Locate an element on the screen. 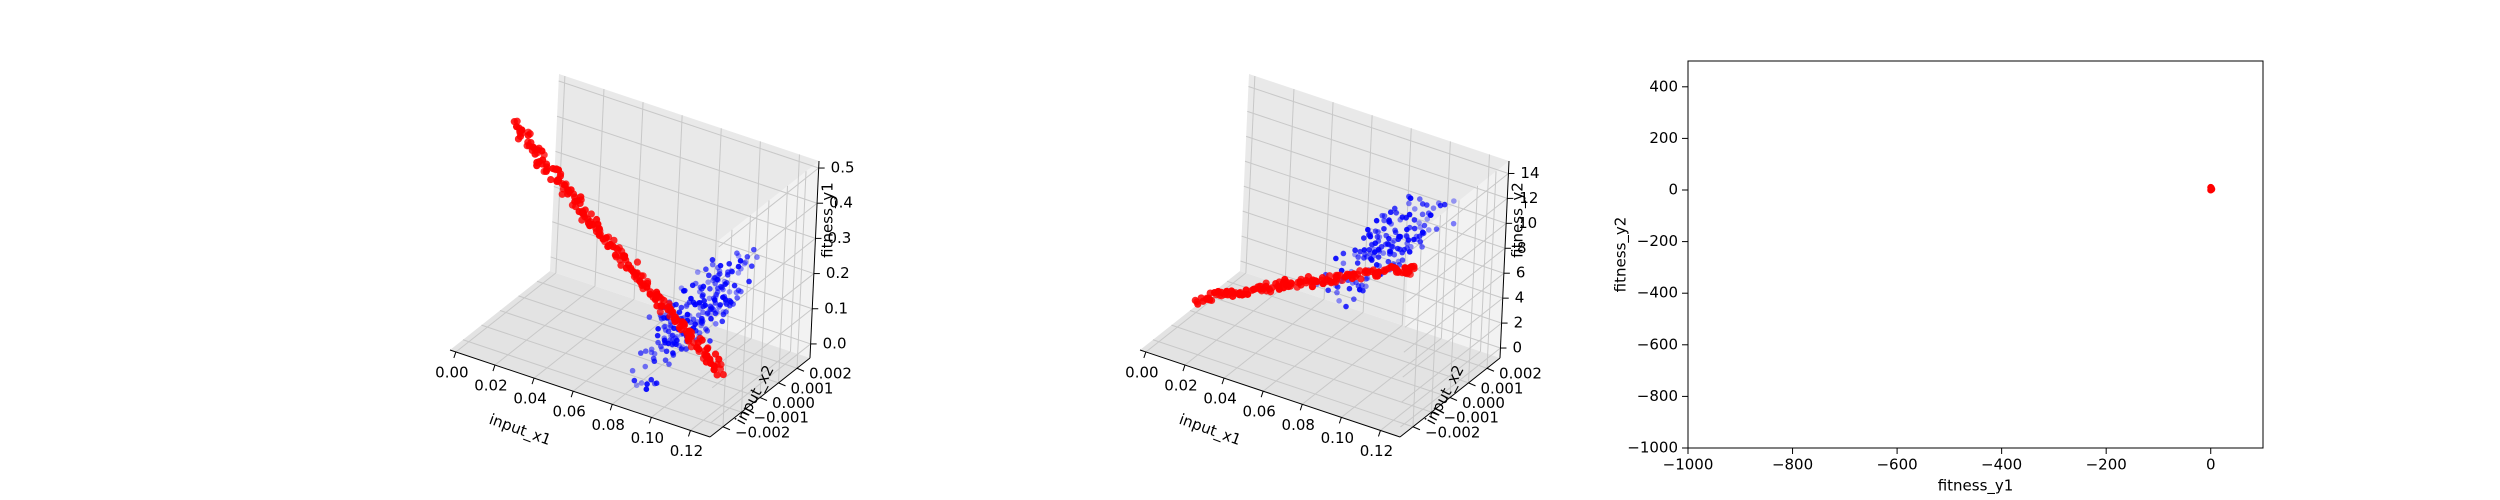  x-tick-label: −800 is located at coordinates (1792, 465).